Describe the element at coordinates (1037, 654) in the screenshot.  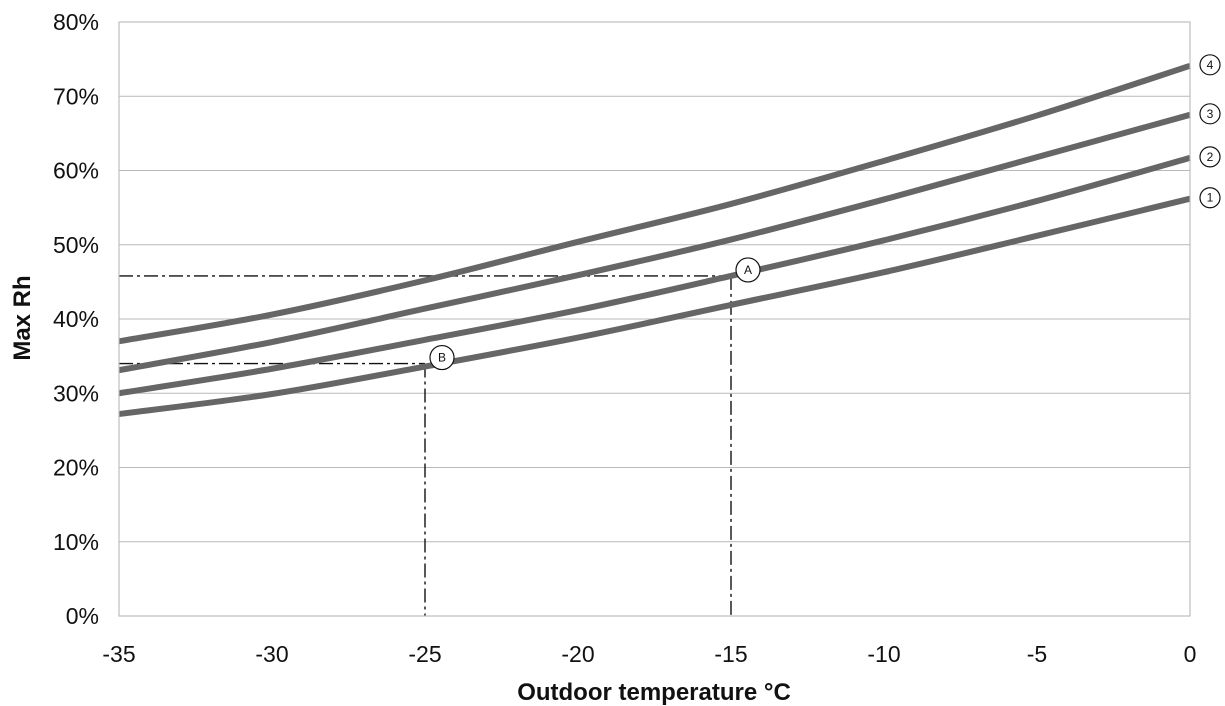
I see `x-tick-label: -5` at that location.